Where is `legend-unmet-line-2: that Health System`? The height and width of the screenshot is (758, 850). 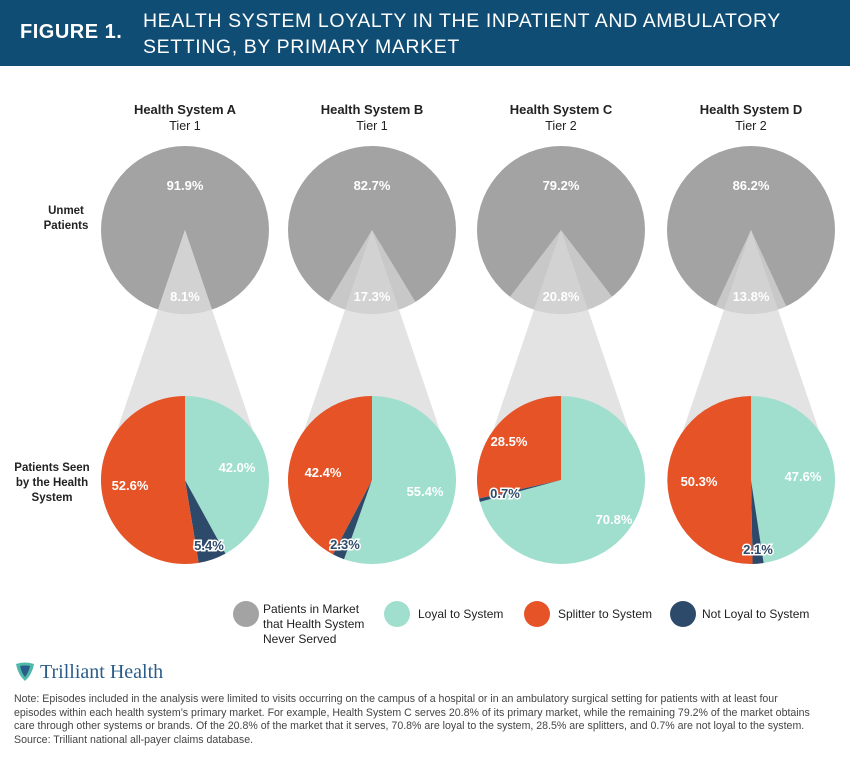 legend-unmet-line-2: that Health System is located at coordinates (313, 624).